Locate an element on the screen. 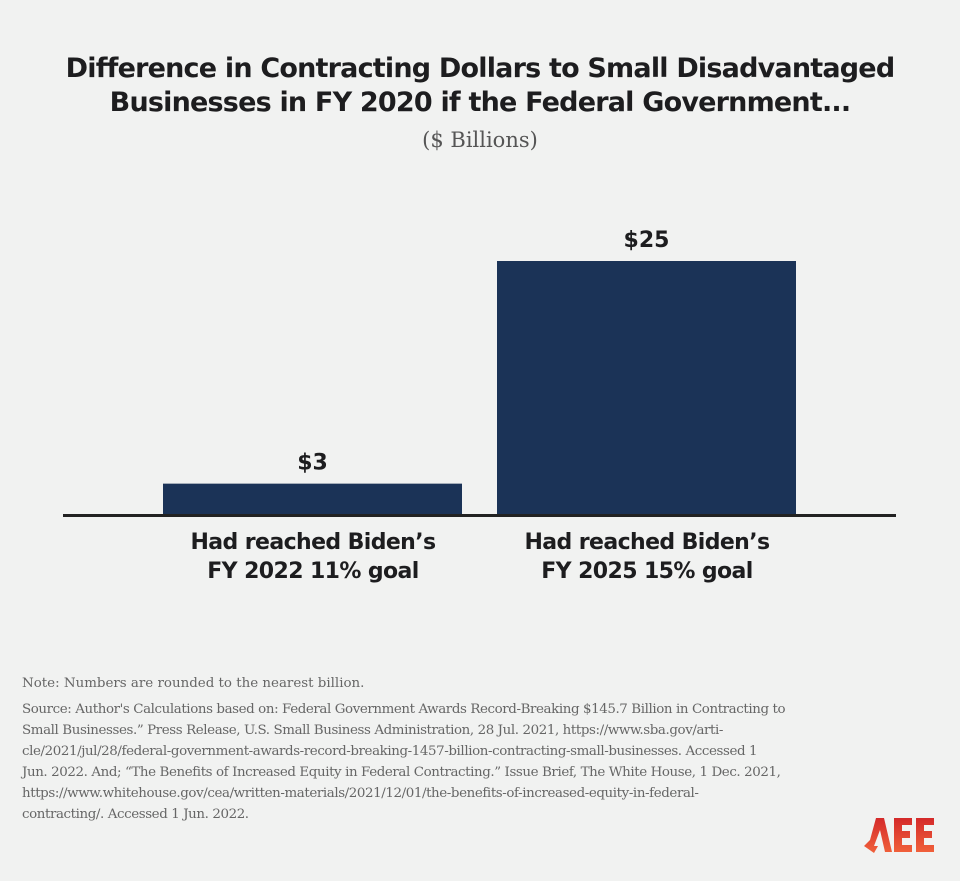 Image resolution: width=960 pixels, height=881 pixels. chart-subtitle: ($ Billions) is located at coordinates (480, 140).